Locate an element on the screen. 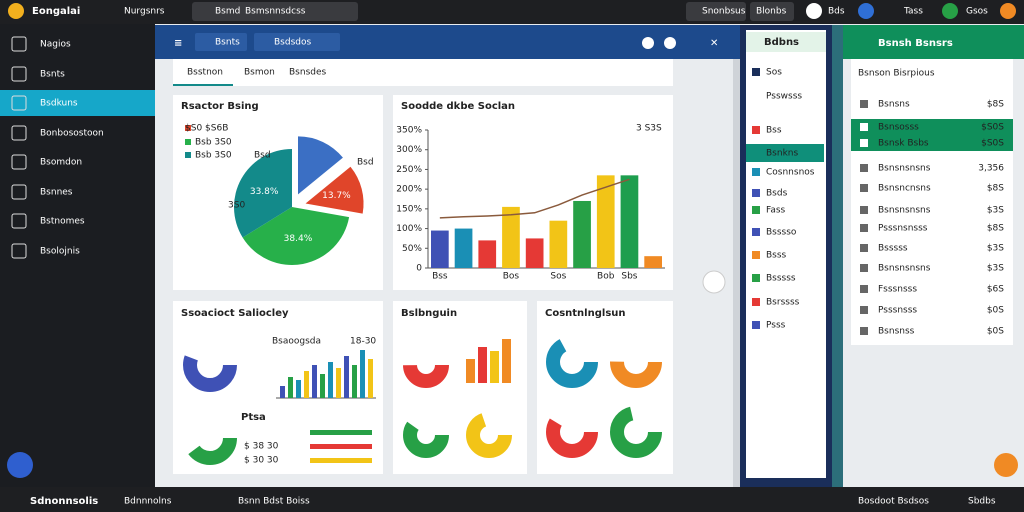  list-item: Bsss is located at coordinates (776, 256).